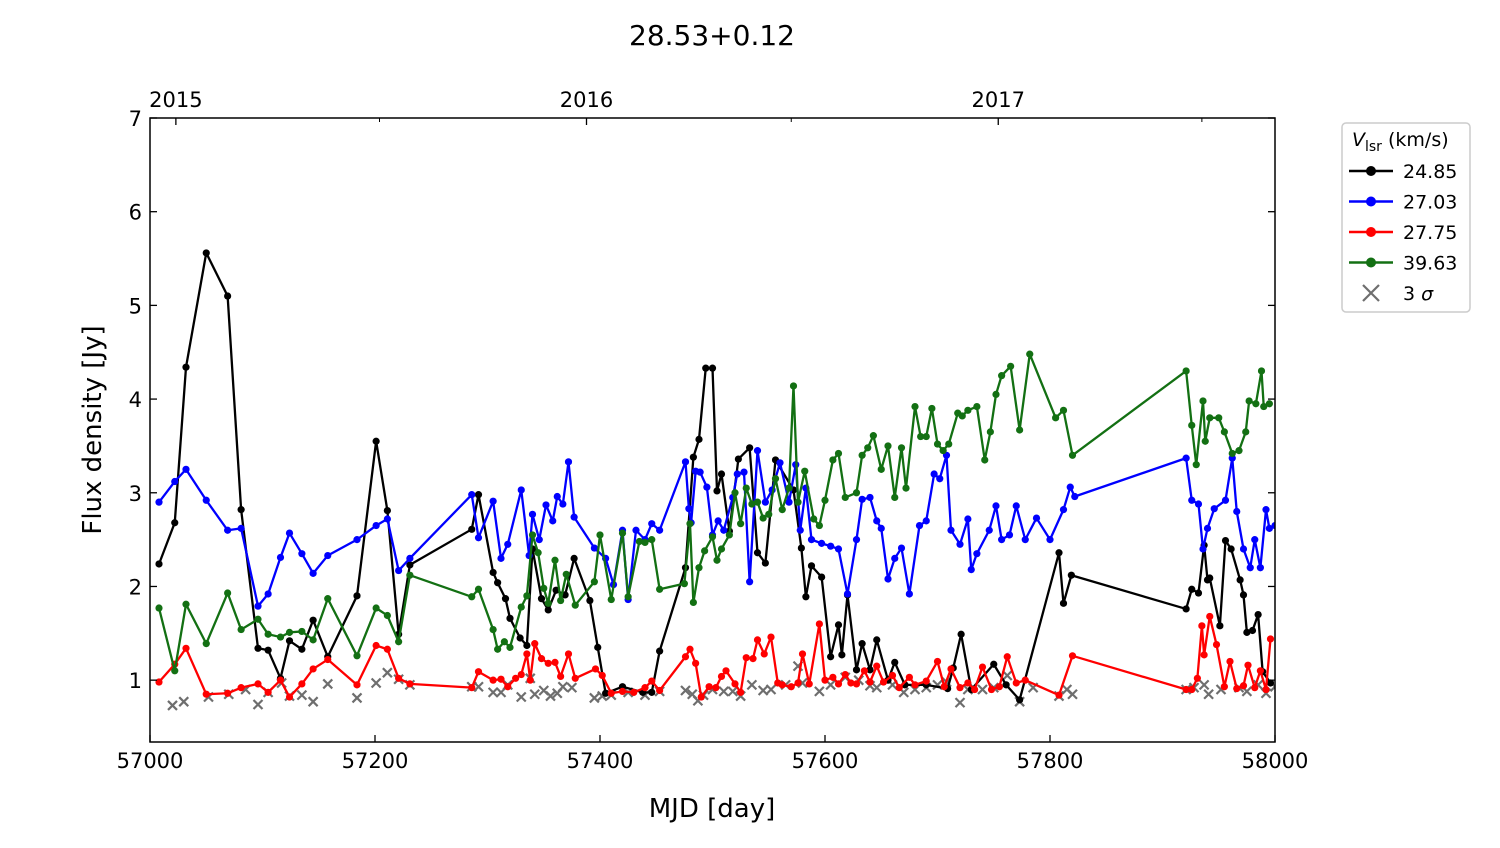 This screenshot has width=1500, height=848. I want to click on legend-label: 3 σ, so click(1418, 294).